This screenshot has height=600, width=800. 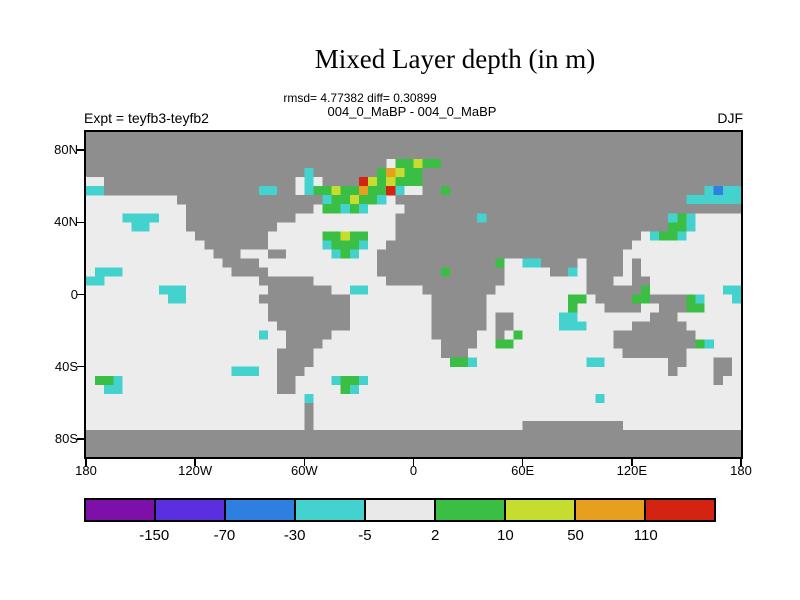 What do you see at coordinates (412, 111) in the screenshot?
I see `comparison-line: 004_0_MaBP - 004_0_MaBP` at bounding box center [412, 111].